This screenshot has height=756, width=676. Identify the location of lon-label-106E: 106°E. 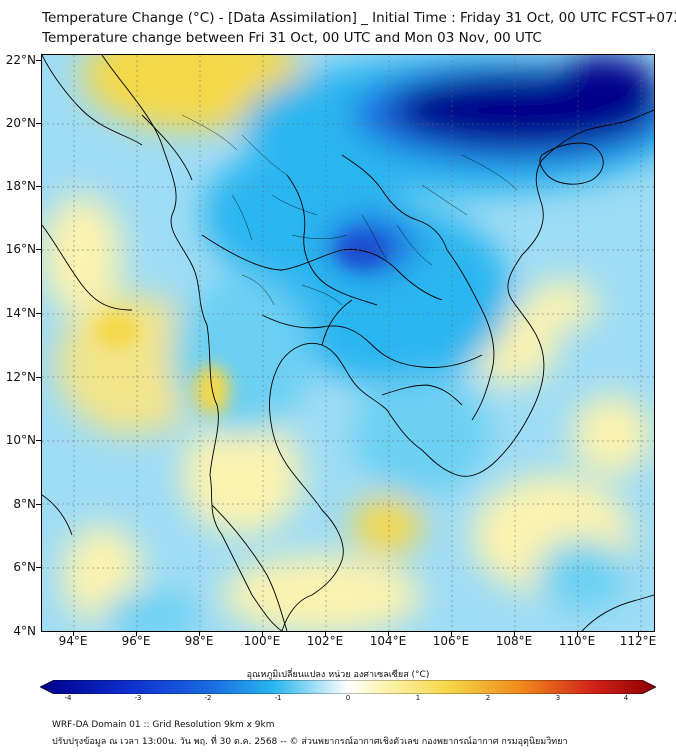
(451, 641).